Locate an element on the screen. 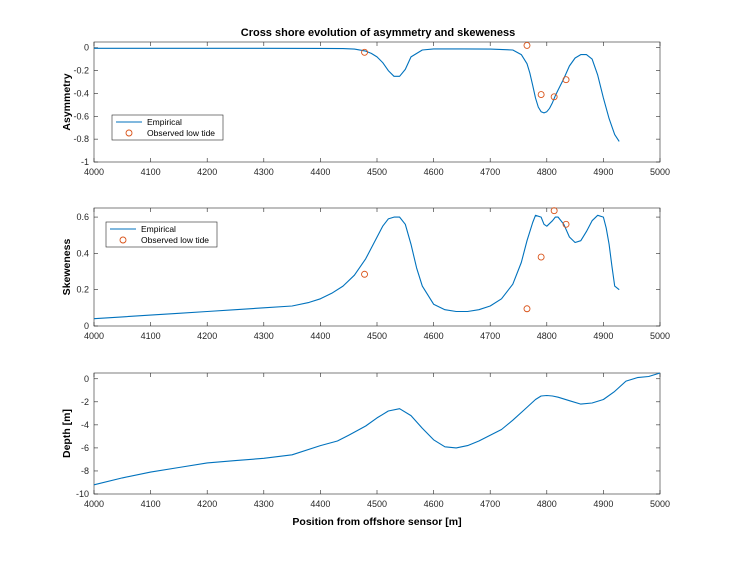 The height and width of the screenshot is (561, 732). y-tick-label: 0.4 is located at coordinates (82, 253).